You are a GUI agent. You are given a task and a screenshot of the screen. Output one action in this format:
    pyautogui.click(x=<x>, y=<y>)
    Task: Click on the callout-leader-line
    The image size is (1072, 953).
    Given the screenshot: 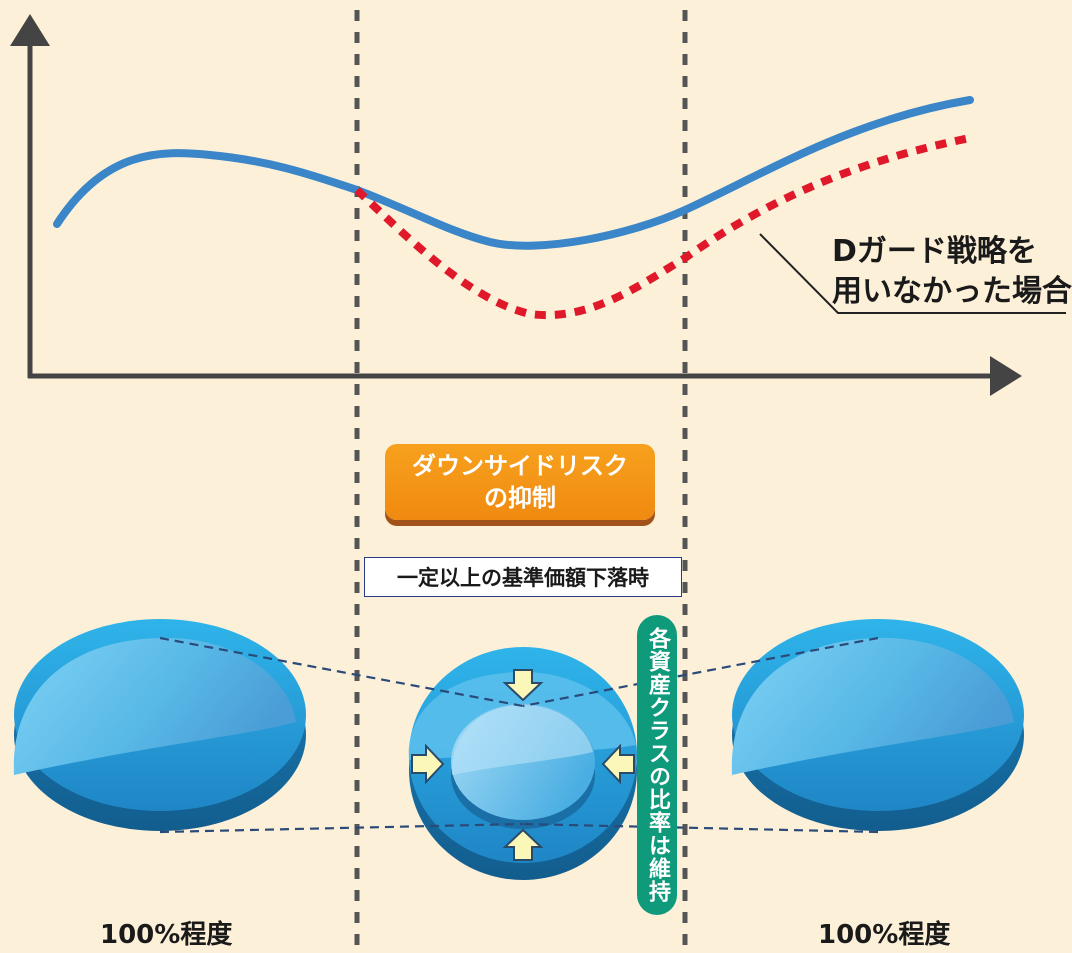 What is the action you would take?
    pyautogui.click(x=912, y=273)
    